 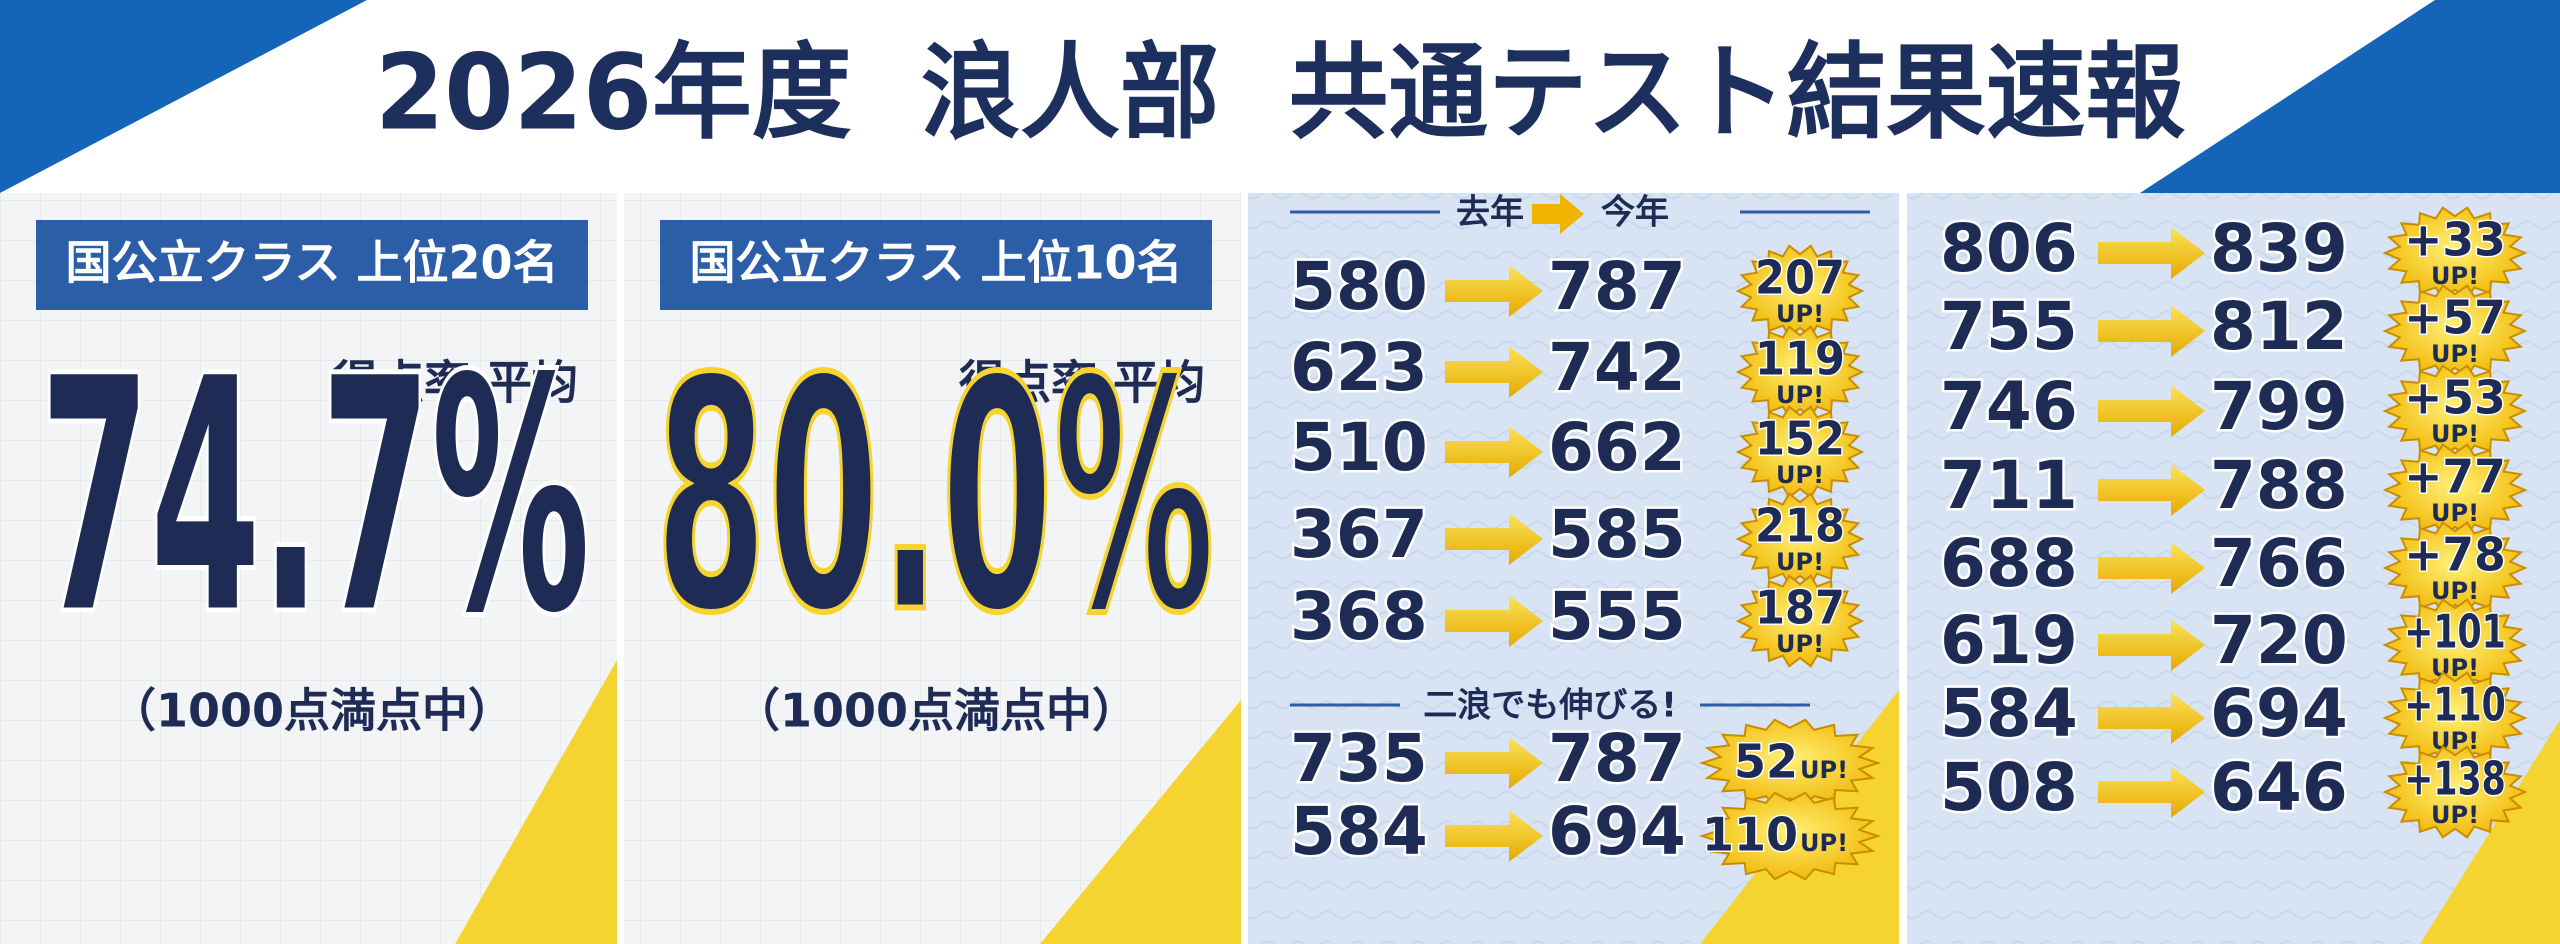 I want to click on title: 2026年度 浪人部 共通テスト結果速報, so click(x=1280, y=92).